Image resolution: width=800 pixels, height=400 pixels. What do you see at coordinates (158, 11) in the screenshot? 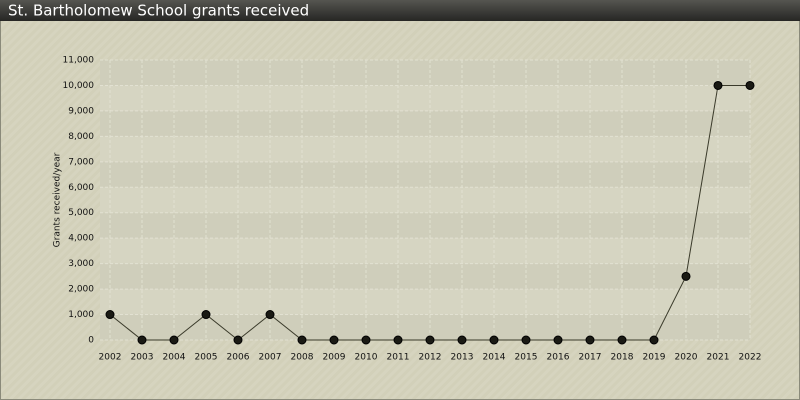
I see `chart-title: St. Bartholomew School grants received` at bounding box center [158, 11].